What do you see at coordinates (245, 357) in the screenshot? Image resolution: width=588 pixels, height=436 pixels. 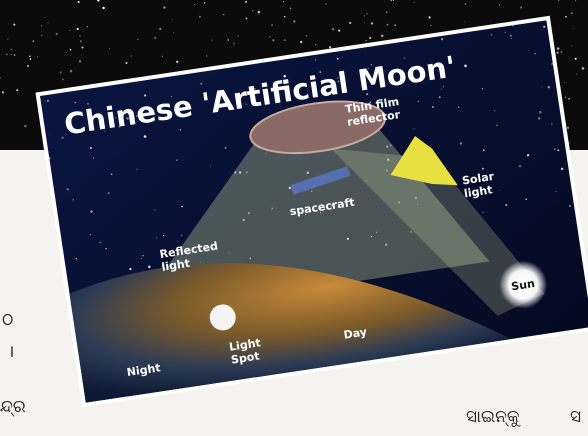 I see `label: Spot` at bounding box center [245, 357].